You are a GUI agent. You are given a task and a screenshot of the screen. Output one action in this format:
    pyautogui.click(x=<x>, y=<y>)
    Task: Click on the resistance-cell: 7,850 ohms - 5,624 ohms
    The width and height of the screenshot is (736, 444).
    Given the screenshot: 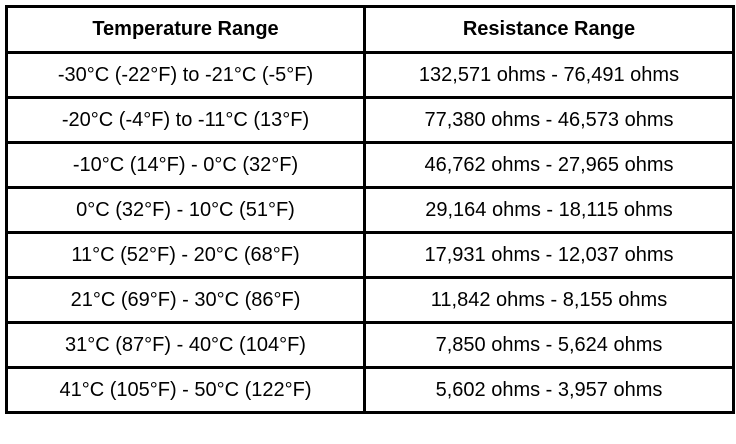 What is the action you would take?
    pyautogui.click(x=549, y=345)
    